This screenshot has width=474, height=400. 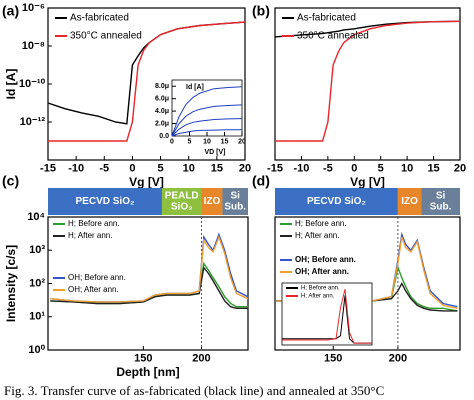 I want to click on y-axis-label: Intensity [c/s], so click(x=11, y=283).